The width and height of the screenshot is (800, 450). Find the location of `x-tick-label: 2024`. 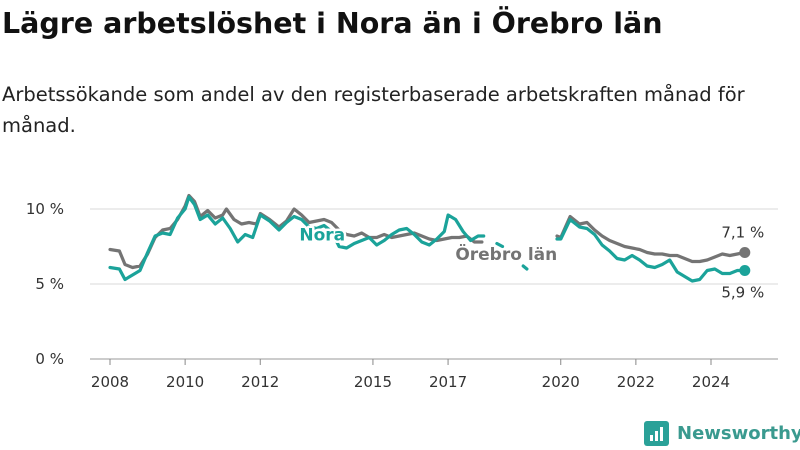

x-tick-label: 2024 is located at coordinates (711, 382).